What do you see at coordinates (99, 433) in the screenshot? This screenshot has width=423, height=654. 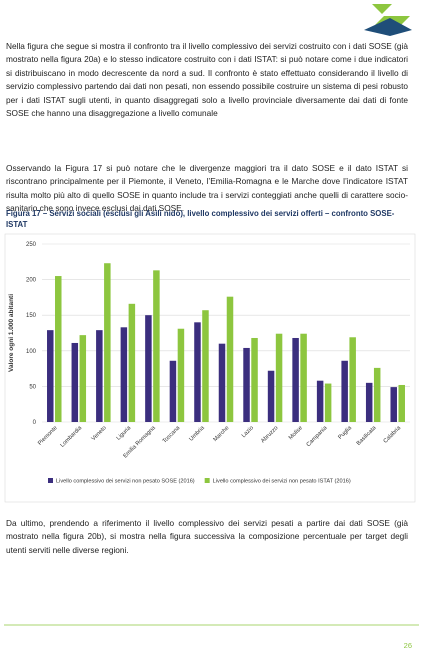 I see `x-tick-label: Veneto` at bounding box center [99, 433].